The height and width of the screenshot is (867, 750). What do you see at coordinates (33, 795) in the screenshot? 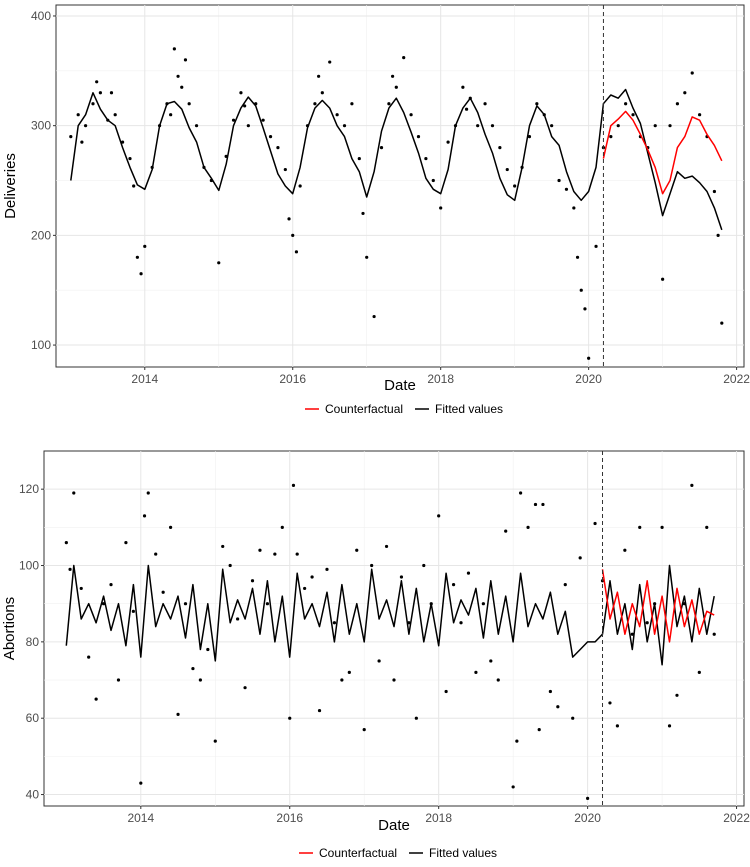
I see `y-tick-label: 40` at bounding box center [33, 795].